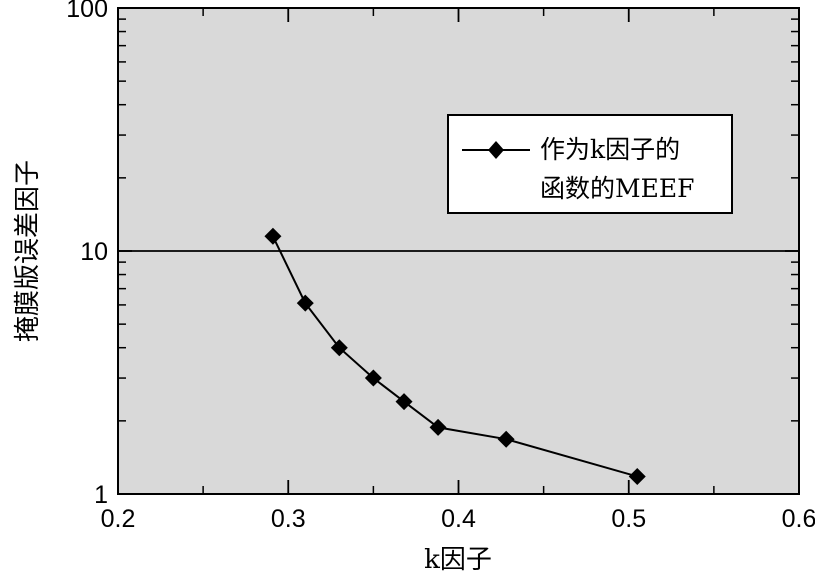 The height and width of the screenshot is (575, 815). Describe the element at coordinates (94, 252) in the screenshot. I see `y-tick-label: 10` at that location.